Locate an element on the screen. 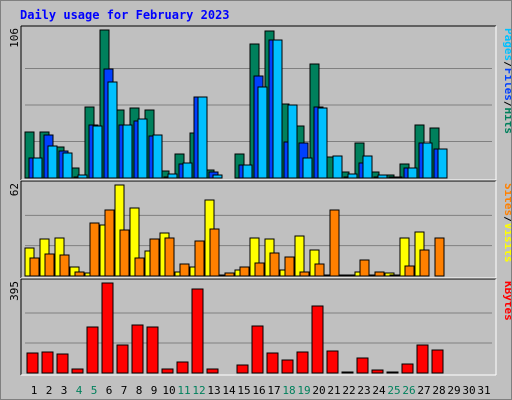 The width and height of the screenshot is (512, 400). x-tick-label-day-22: 22 is located at coordinates (348, 390).